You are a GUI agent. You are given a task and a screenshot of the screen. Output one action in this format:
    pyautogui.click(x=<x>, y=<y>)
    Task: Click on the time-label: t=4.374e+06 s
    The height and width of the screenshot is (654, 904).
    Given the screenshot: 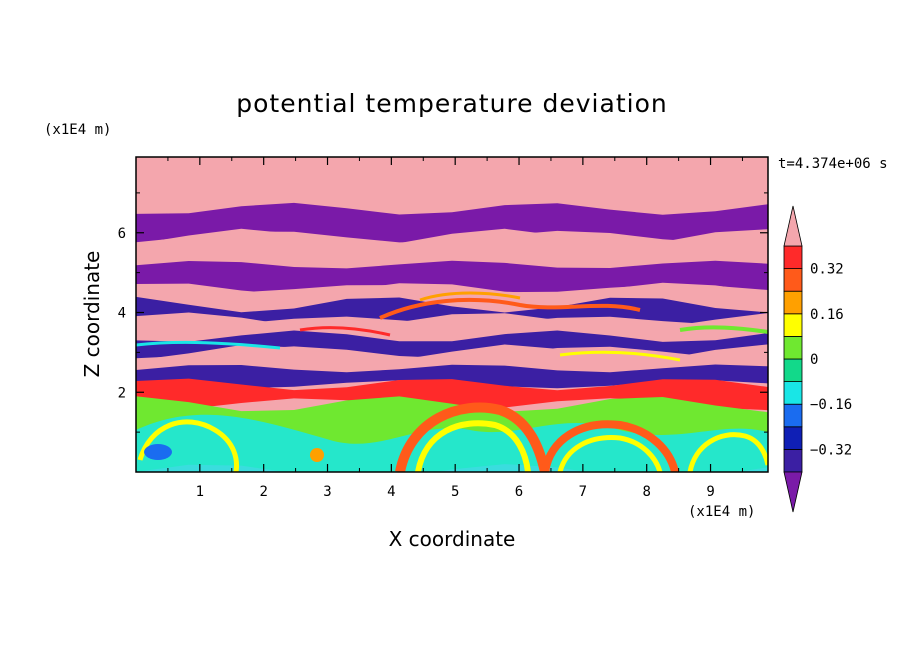 What is the action you would take?
    pyautogui.click(x=833, y=164)
    